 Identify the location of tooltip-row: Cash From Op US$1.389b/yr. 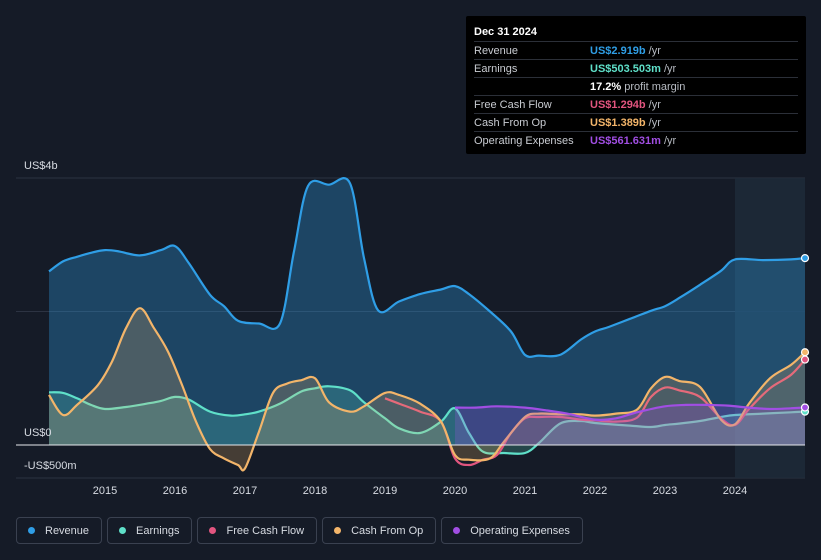
(636, 122).